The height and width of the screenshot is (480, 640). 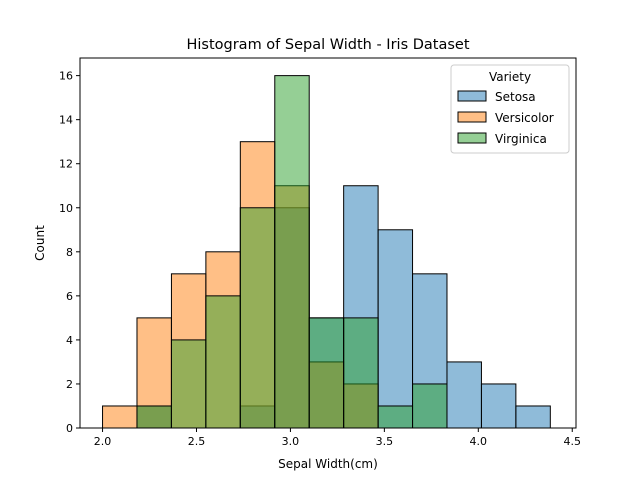 What do you see at coordinates (385, 441) in the screenshot?
I see `x-tick-label: 3.5` at bounding box center [385, 441].